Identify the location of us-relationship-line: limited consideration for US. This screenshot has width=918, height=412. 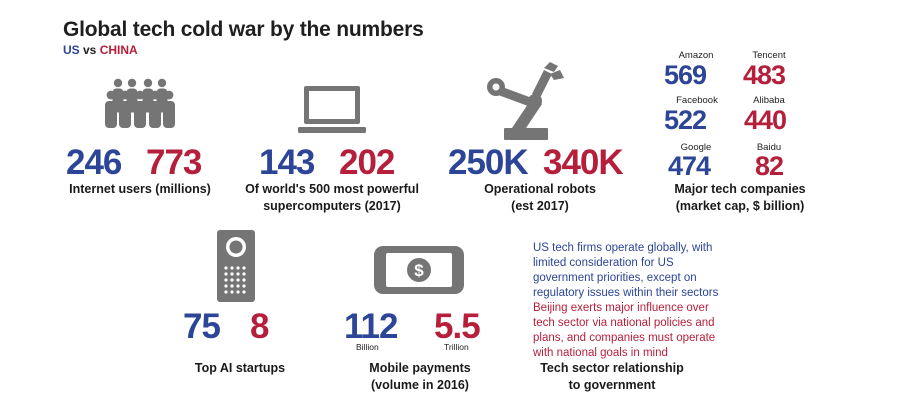
(603, 262).